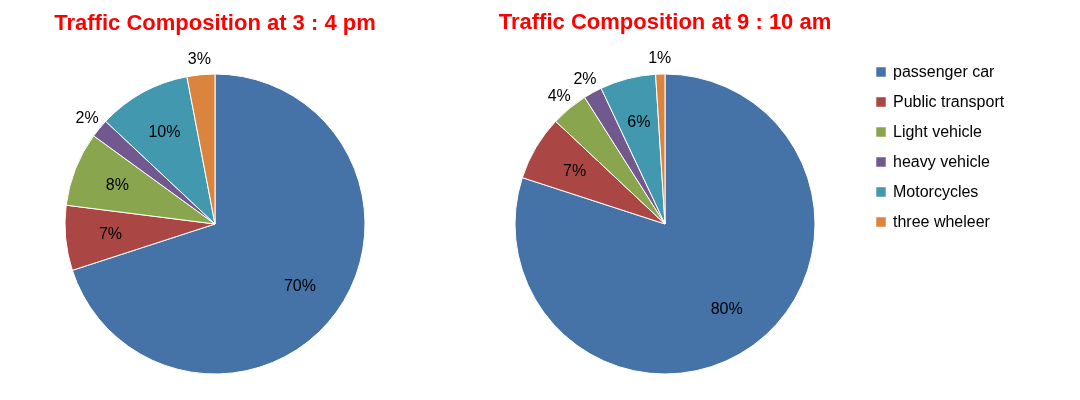  What do you see at coordinates (164, 131) in the screenshot?
I see `data-label: 10%` at bounding box center [164, 131].